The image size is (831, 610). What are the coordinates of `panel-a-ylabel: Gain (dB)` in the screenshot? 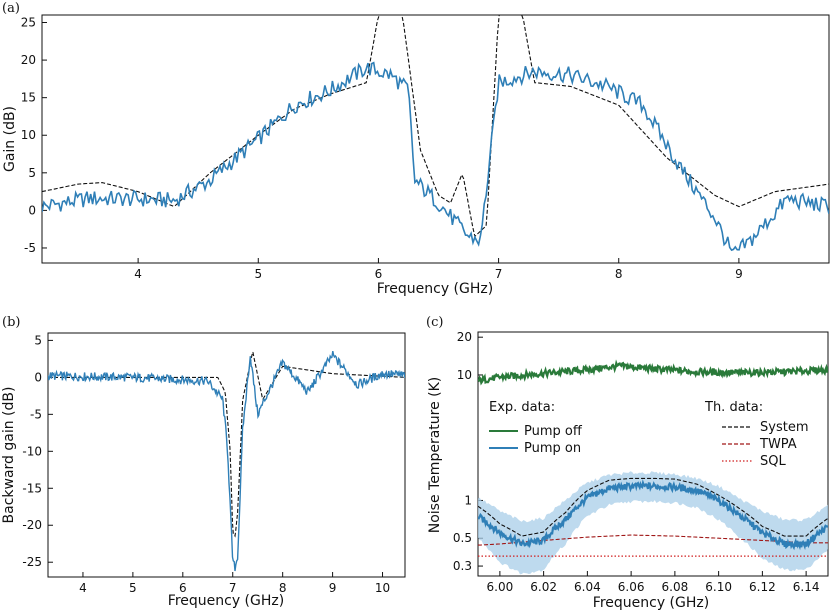 It's located at (10, 139).